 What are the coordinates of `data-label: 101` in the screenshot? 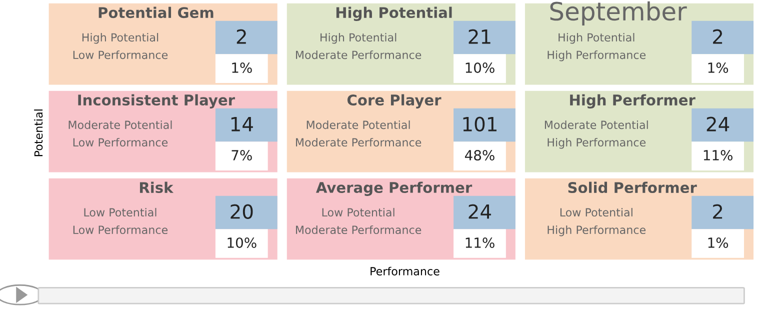 It's located at (479, 124).